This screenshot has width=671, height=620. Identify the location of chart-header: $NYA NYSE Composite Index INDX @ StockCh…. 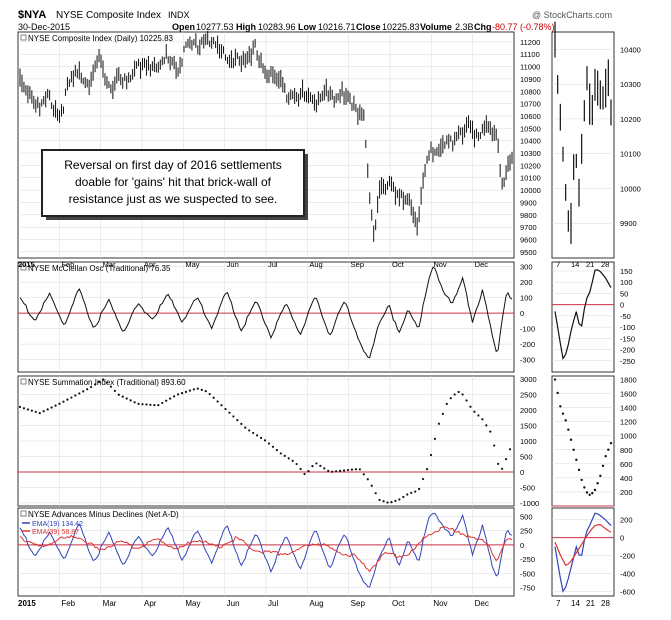
(315, 20).